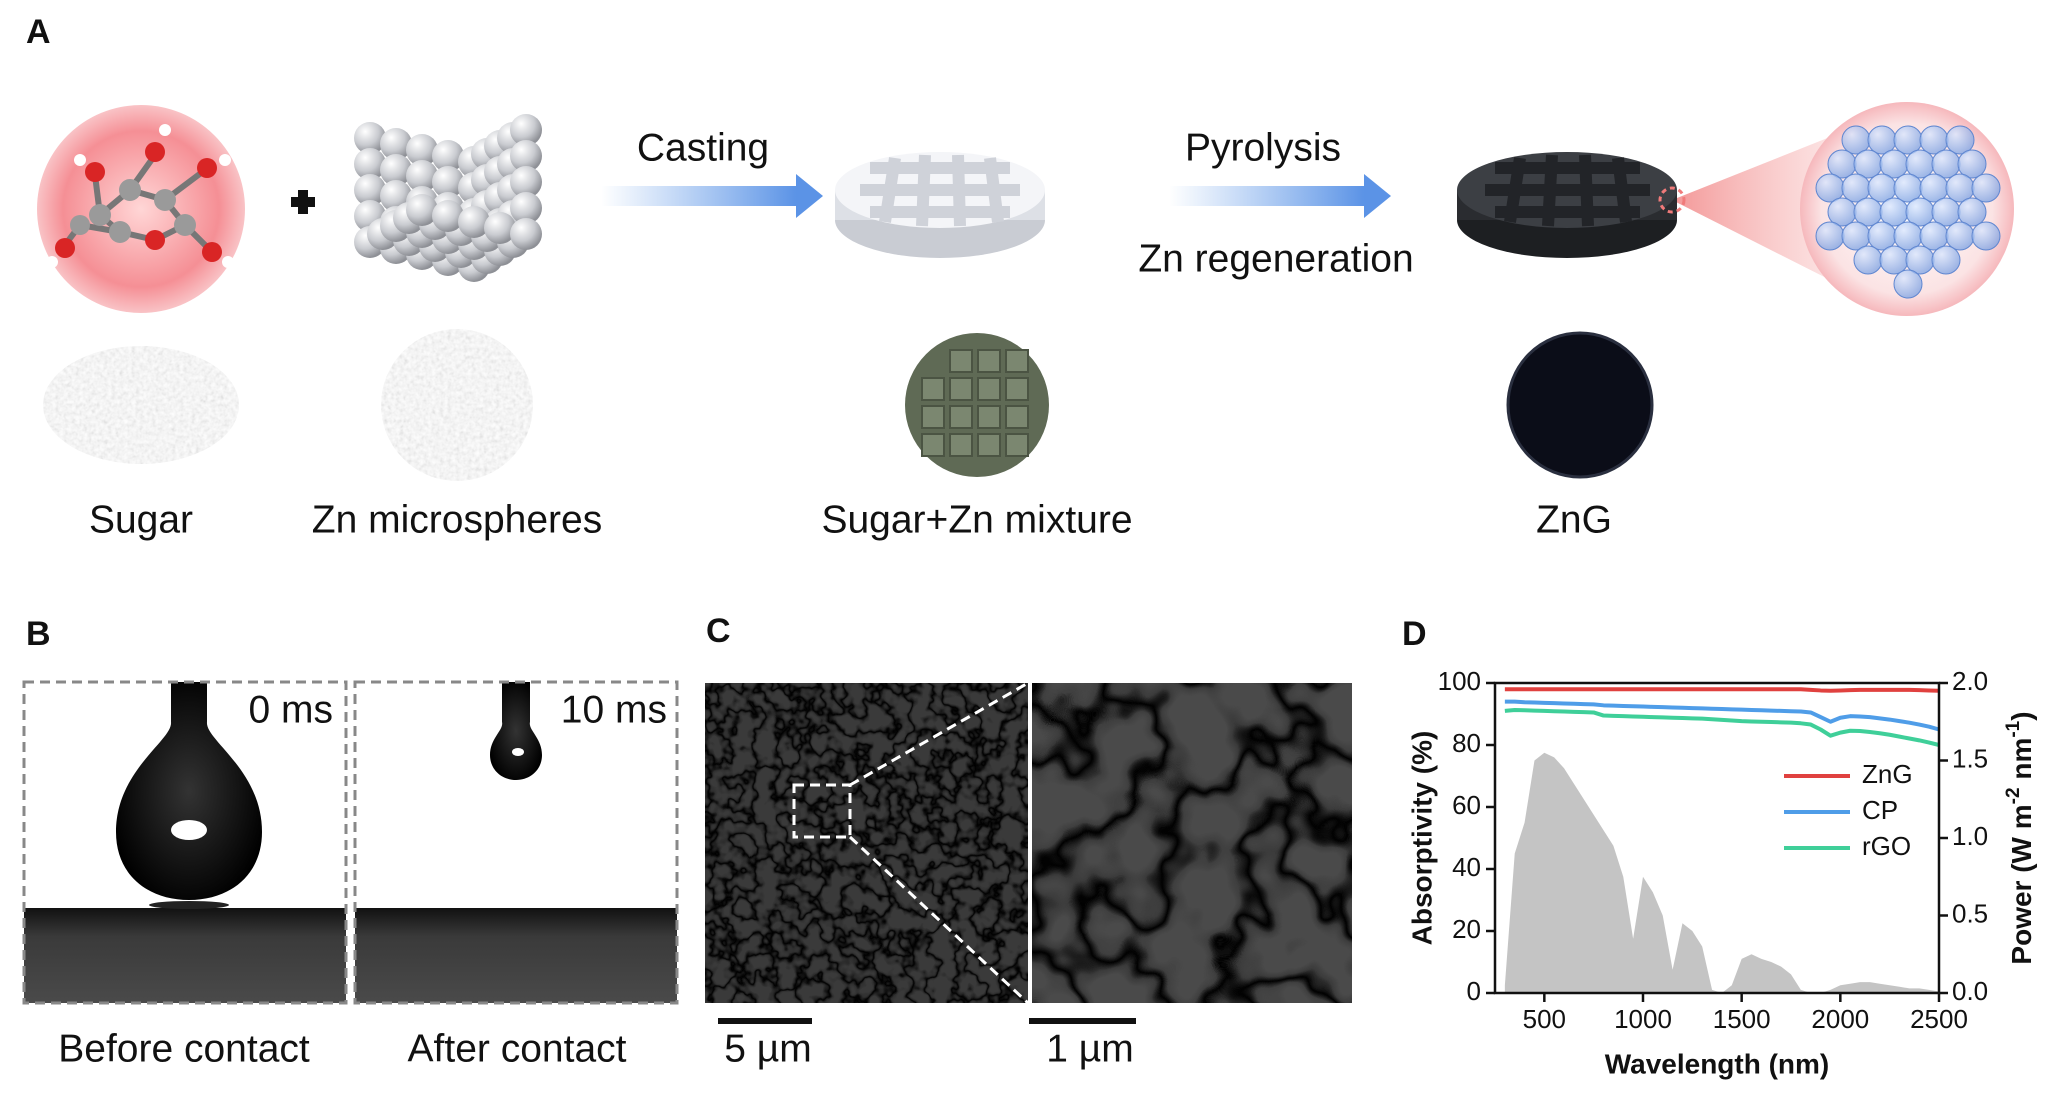 This screenshot has width=2048, height=1114. What do you see at coordinates (141, 519) in the screenshot?
I see `caption: Sugar` at bounding box center [141, 519].